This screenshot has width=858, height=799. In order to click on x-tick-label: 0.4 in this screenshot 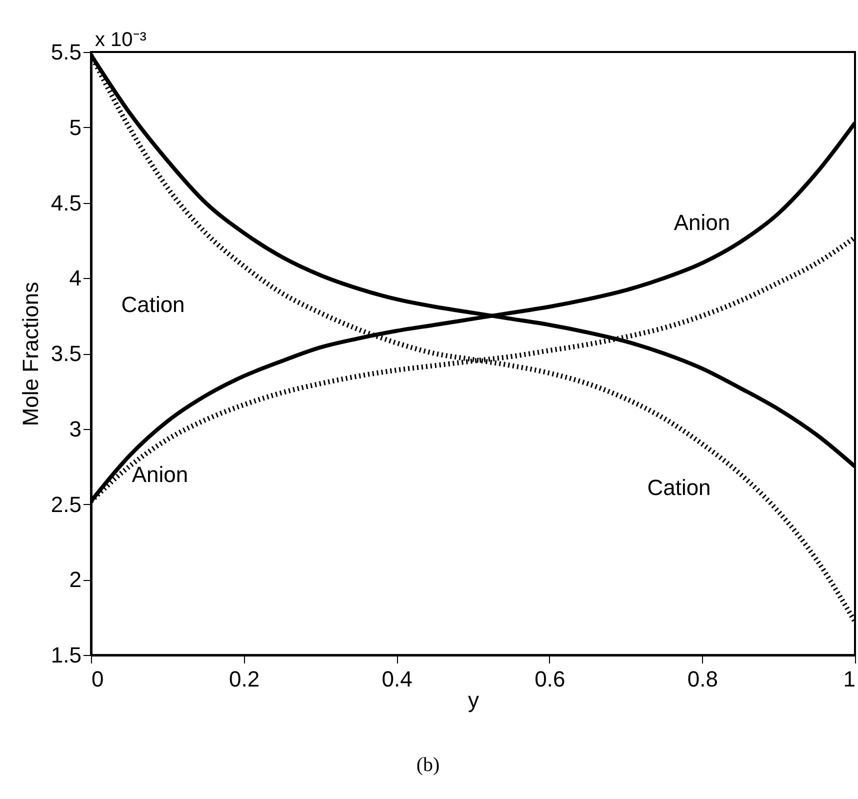, I will do `click(397, 679)`.